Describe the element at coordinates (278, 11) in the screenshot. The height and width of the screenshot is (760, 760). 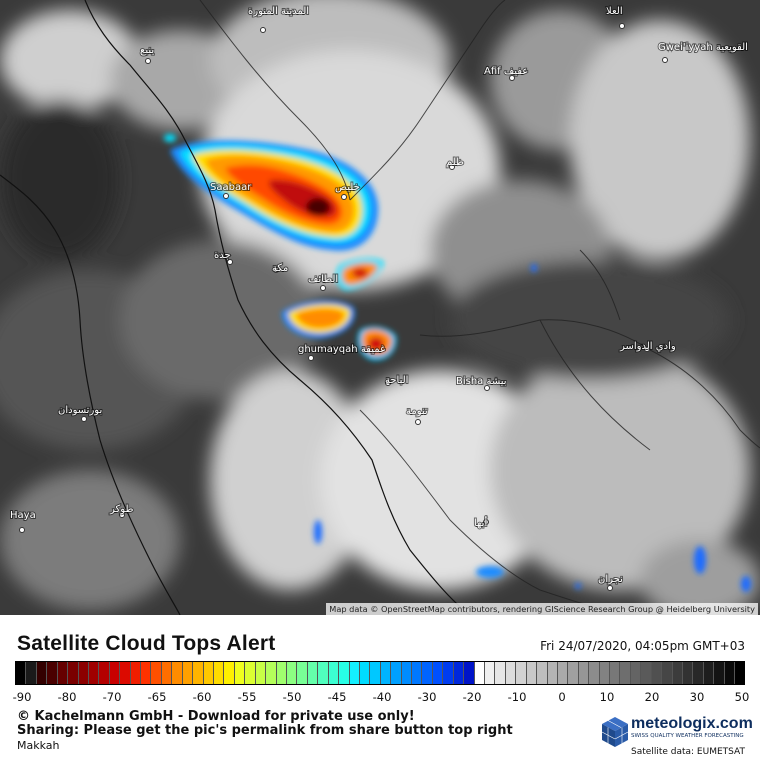
I see `place-label-madinah: المدينة المنورة` at that location.